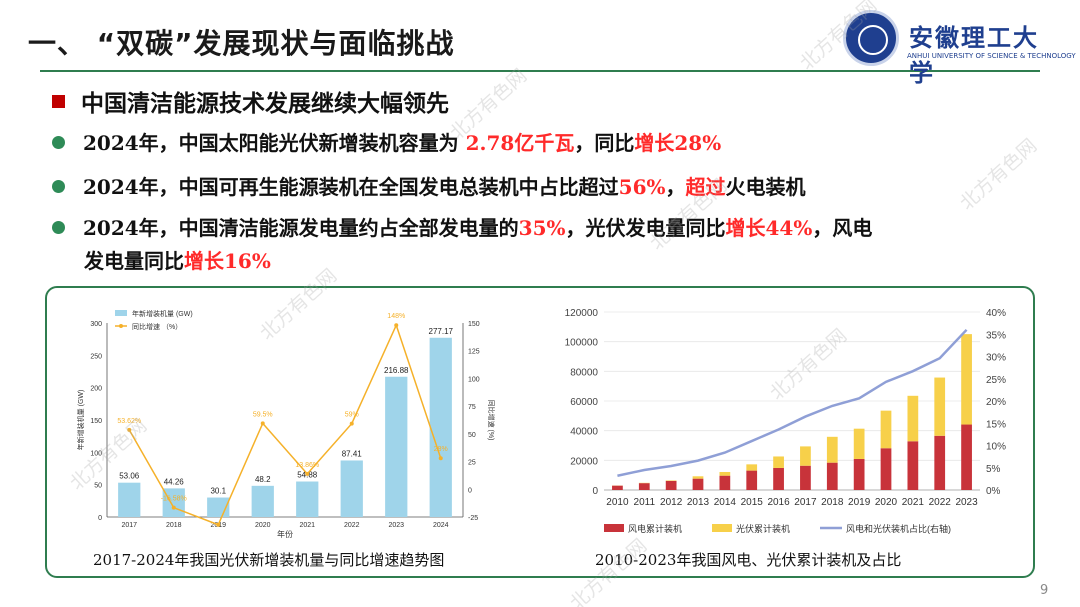 This screenshot has width=1080, height=607. Describe the element at coordinates (614, 528) in the screenshot. I see `legend-swatch-wind` at that location.